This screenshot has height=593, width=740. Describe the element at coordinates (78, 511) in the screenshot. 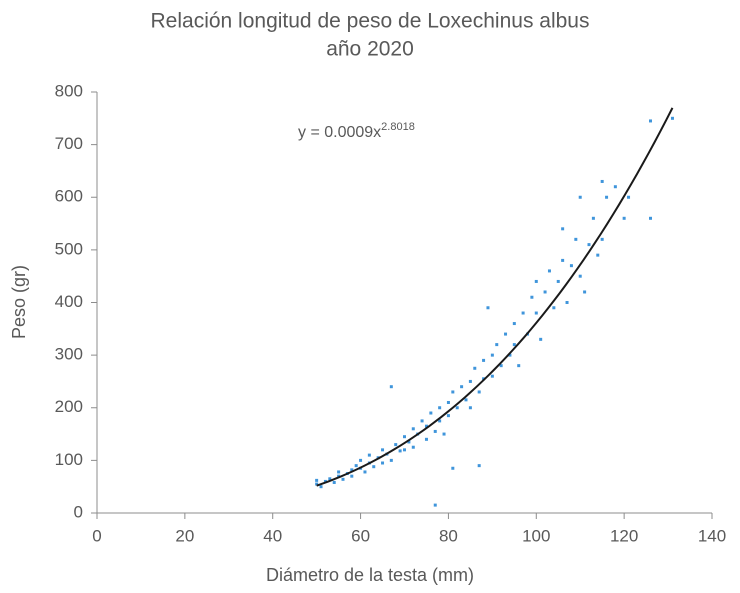

I see `y-tick-label: 0` at that location.